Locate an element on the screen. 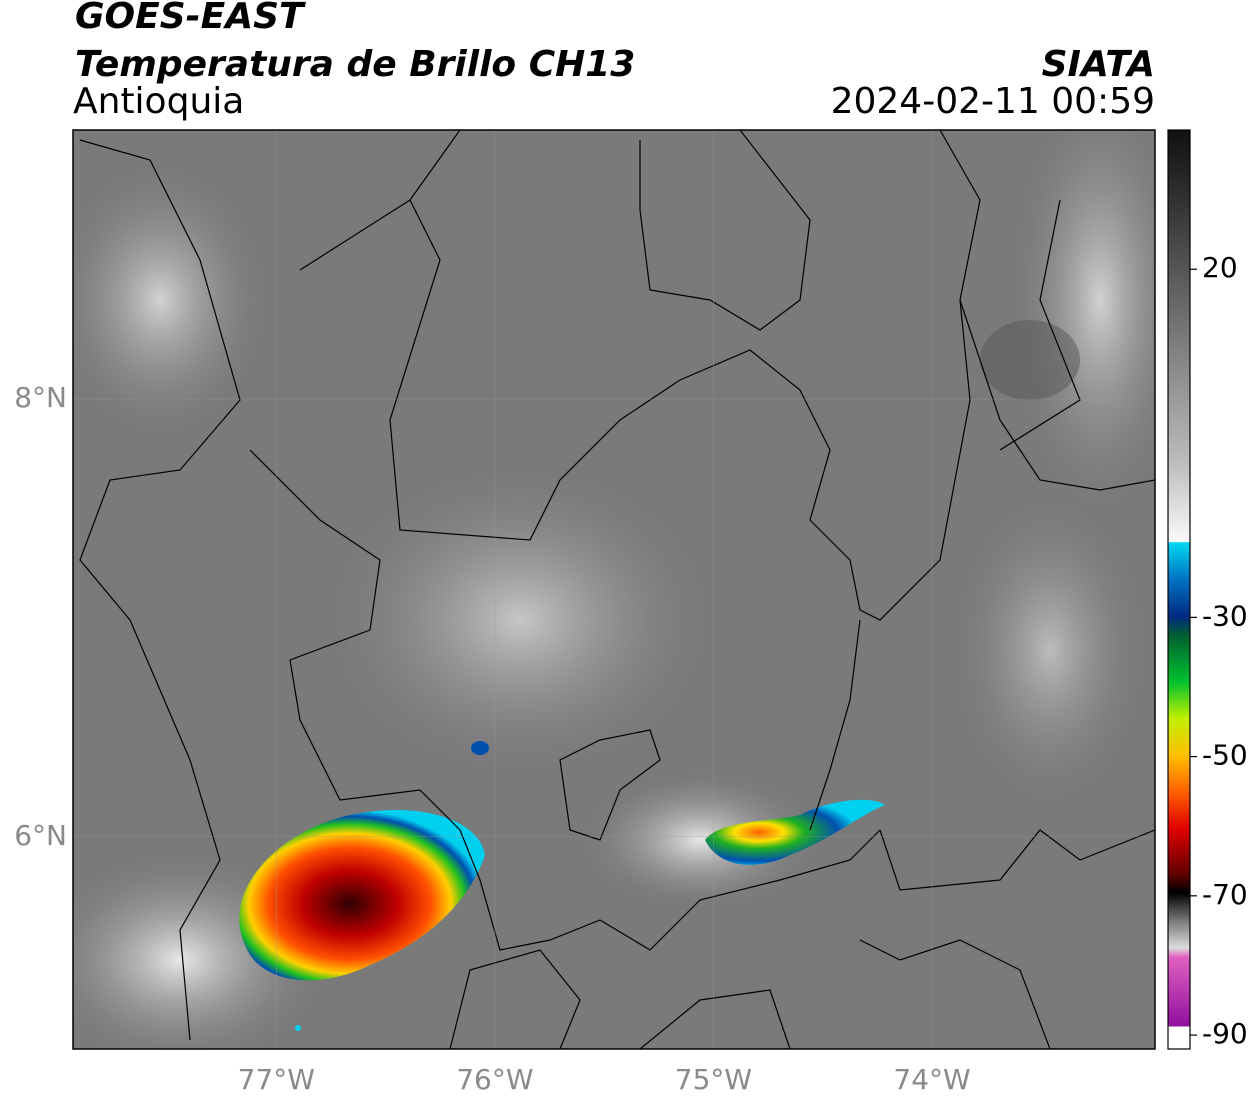 The height and width of the screenshot is (1103, 1252). lon-label: 75°W is located at coordinates (713, 1079).